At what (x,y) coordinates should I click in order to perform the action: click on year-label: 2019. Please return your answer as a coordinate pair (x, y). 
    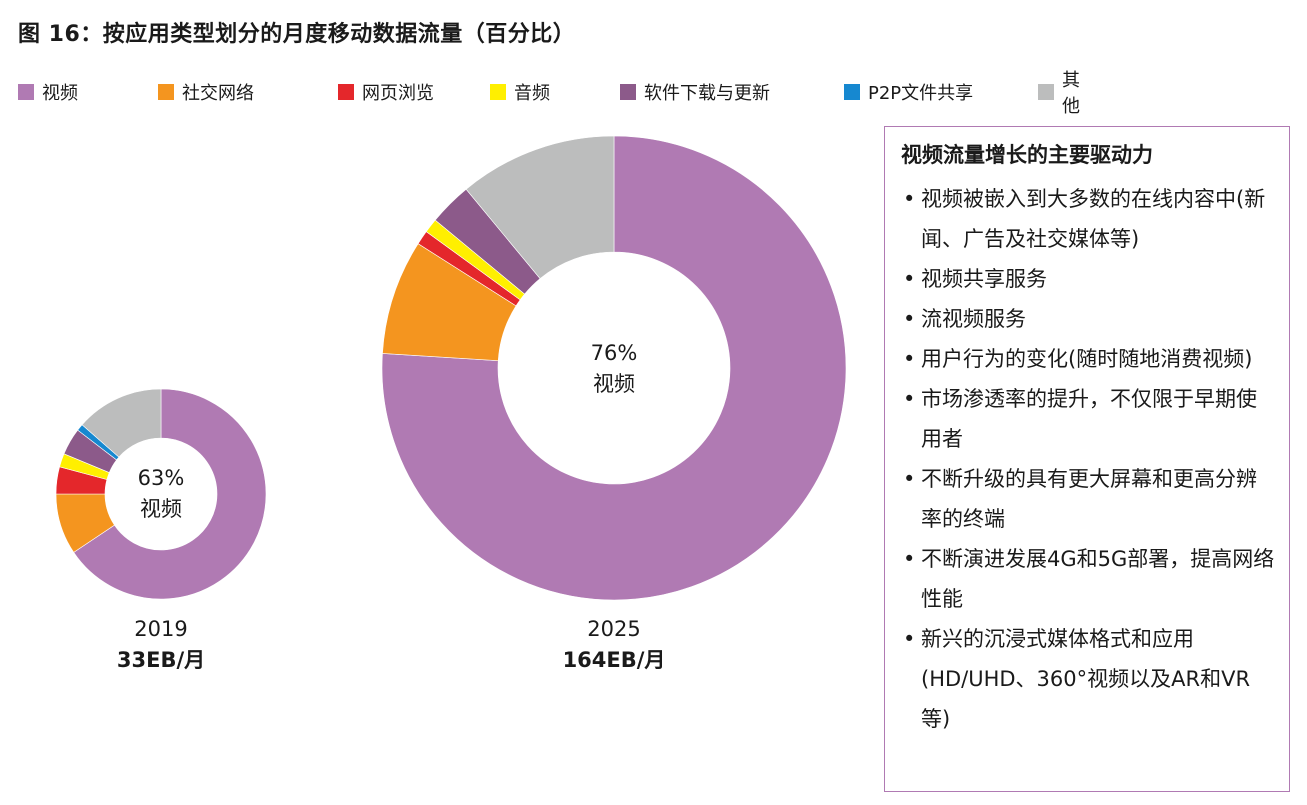
    Looking at the image, I should click on (160, 629).